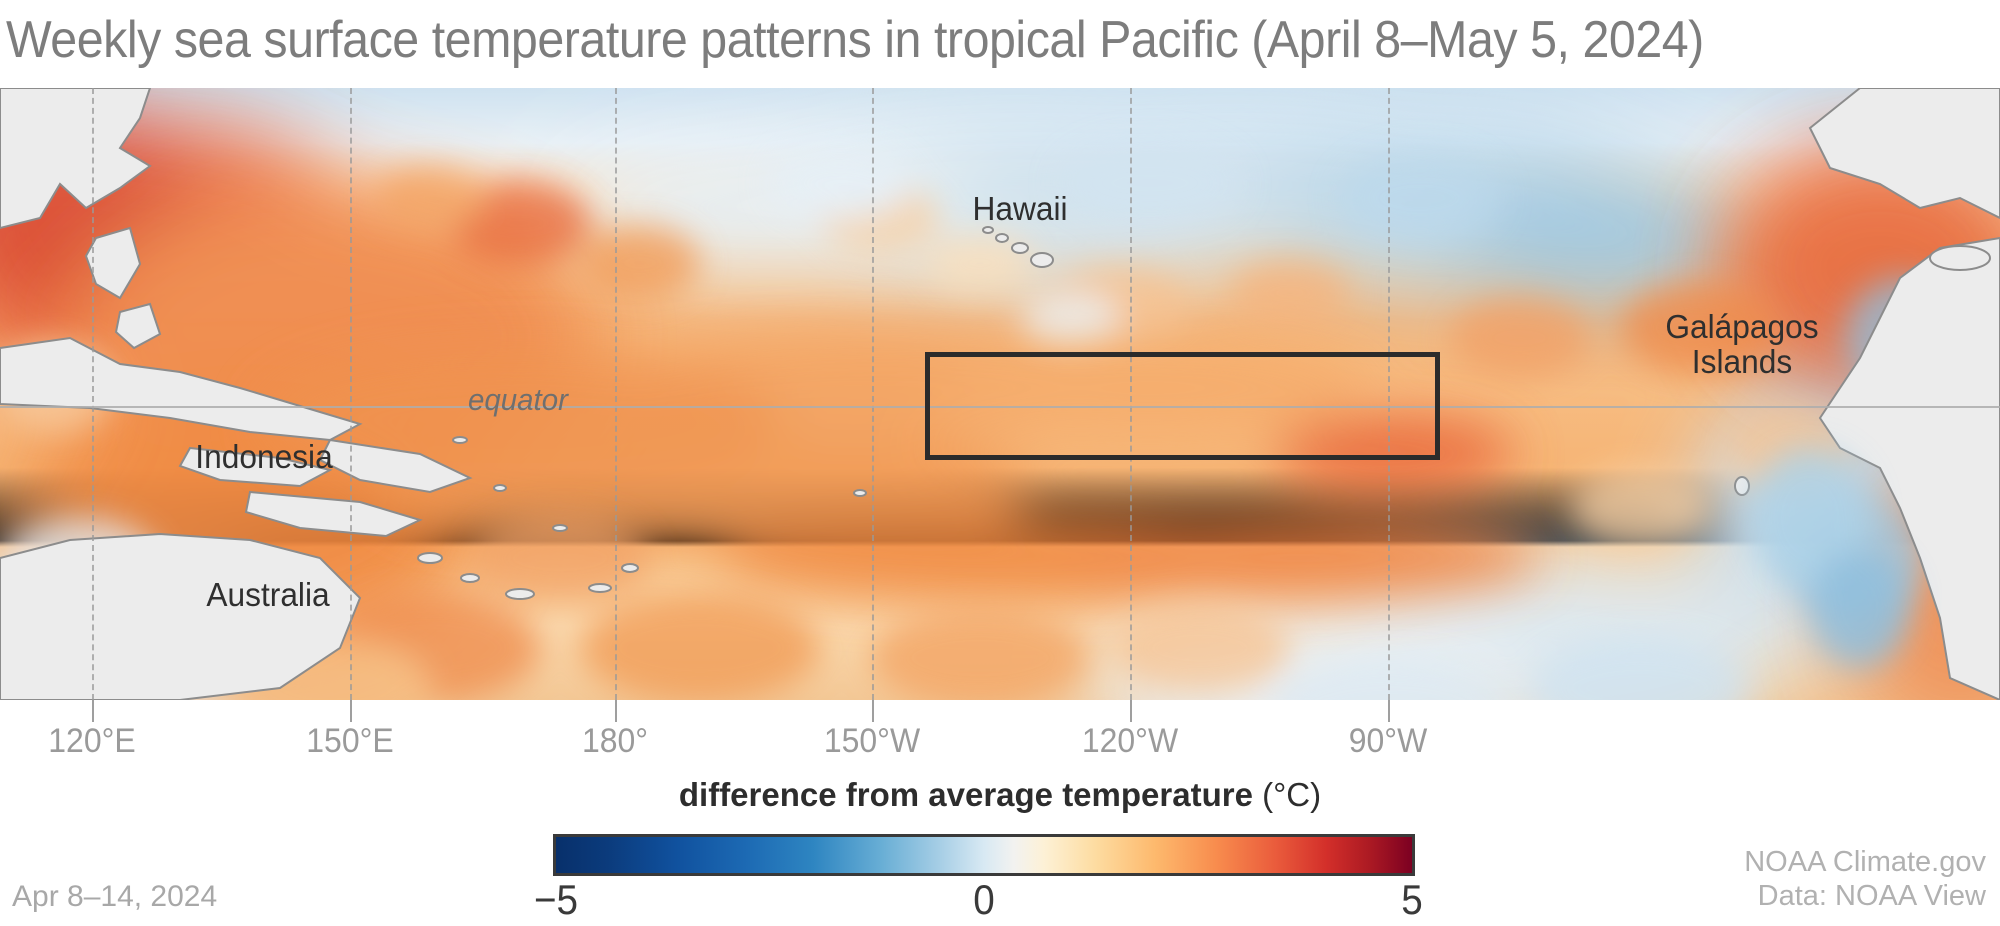  What do you see at coordinates (1287, 794) in the screenshot?
I see `colorbar-caption-unit: (°C)` at bounding box center [1287, 794].